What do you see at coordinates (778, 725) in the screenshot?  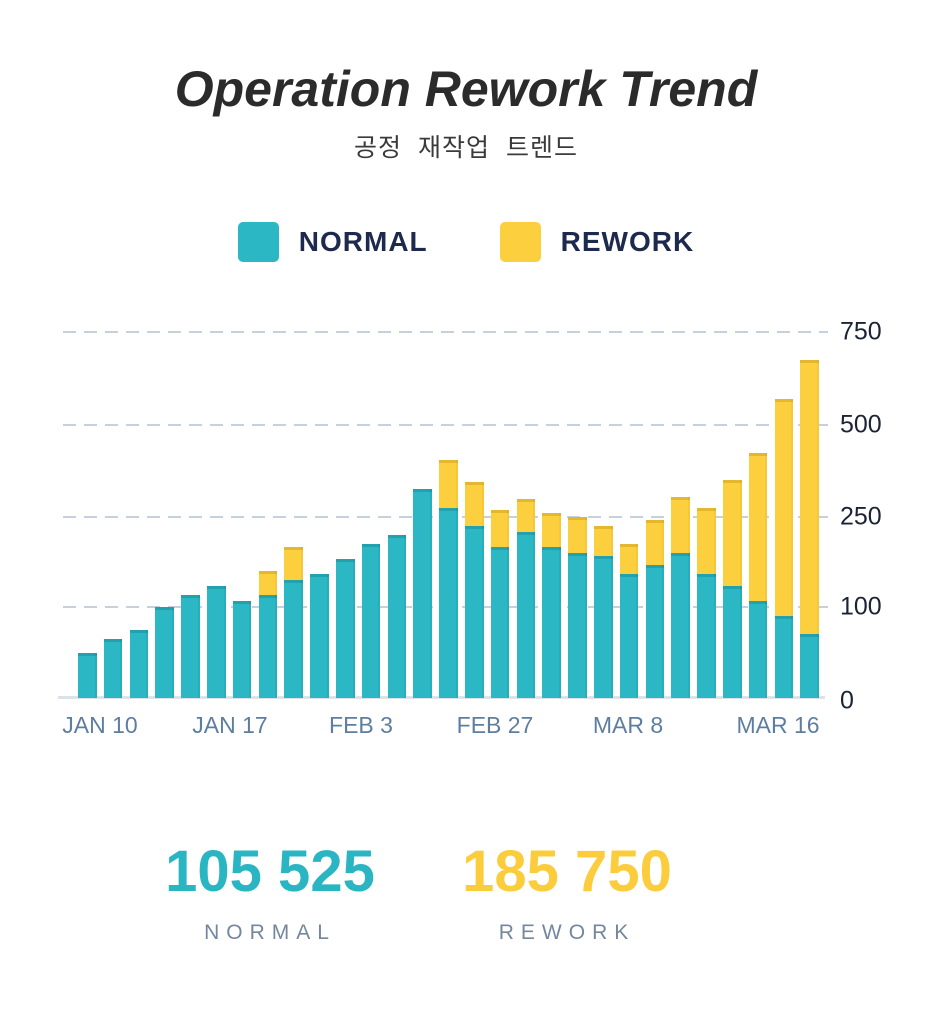 I see `x-tick-label-mar-16: MAR 16` at bounding box center [778, 725].